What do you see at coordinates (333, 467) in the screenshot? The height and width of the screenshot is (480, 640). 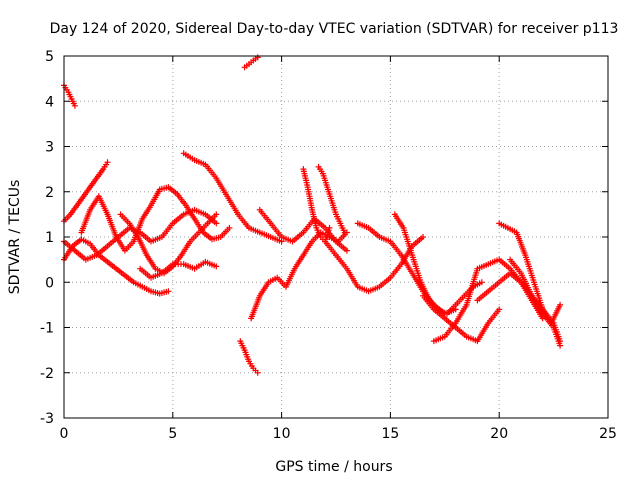 I see `x-axis-label: GPS time / hours` at bounding box center [333, 467].